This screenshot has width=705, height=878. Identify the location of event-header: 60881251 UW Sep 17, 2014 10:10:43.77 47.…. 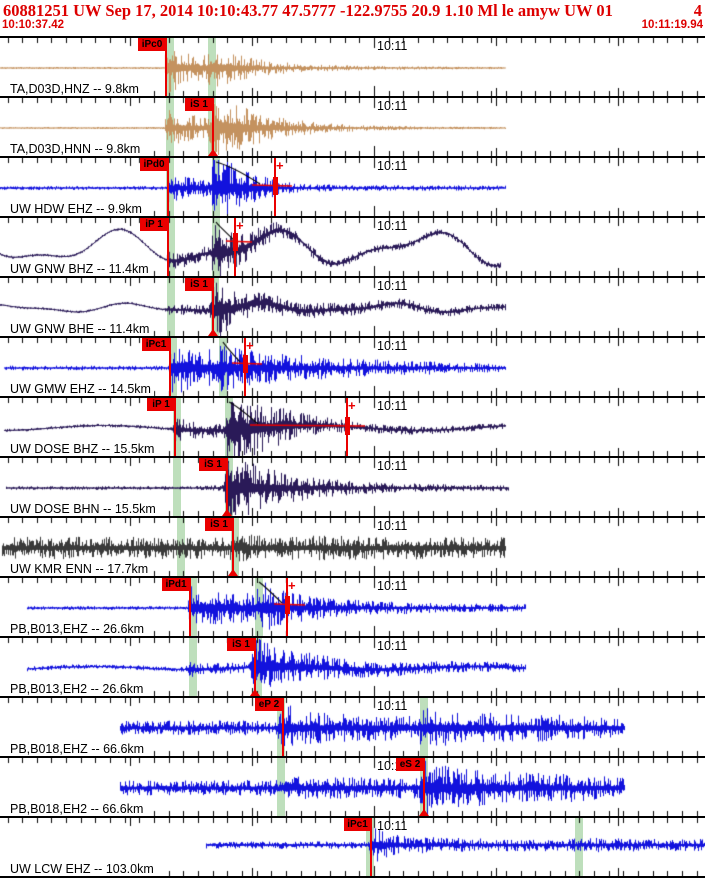
(352, 10).